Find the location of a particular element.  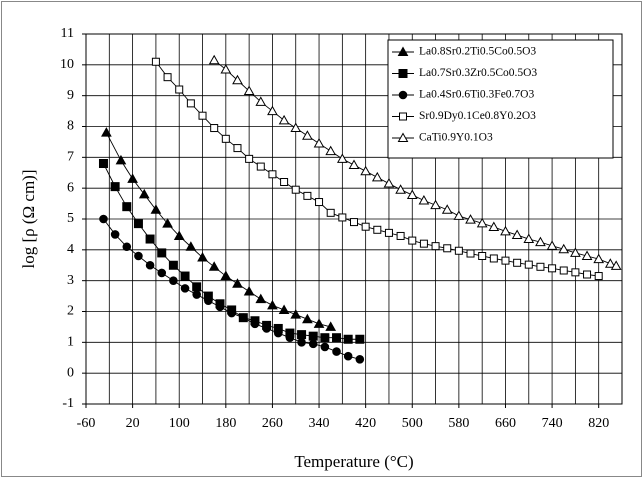

y-tick-label: 8 is located at coordinates (70, 126).